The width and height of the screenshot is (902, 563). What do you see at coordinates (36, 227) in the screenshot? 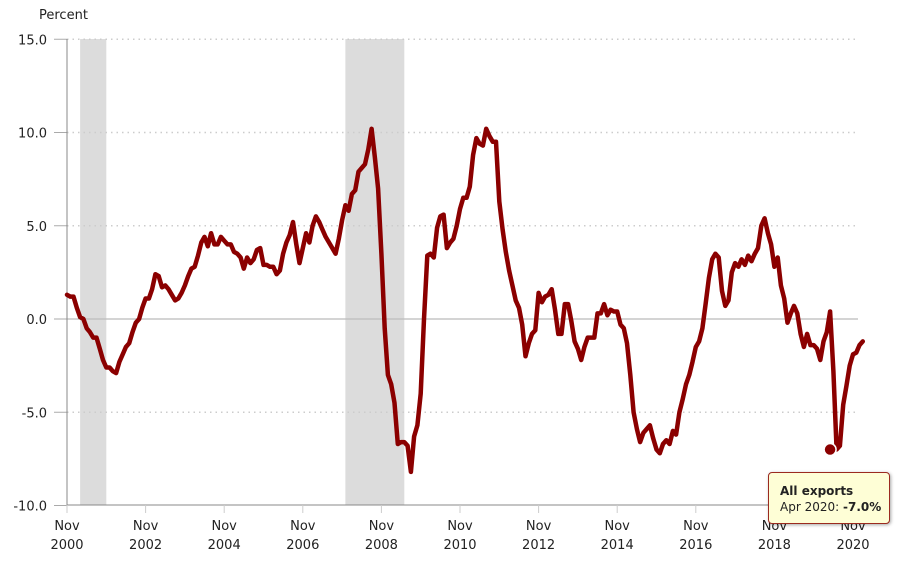
I see `y-tick-label: 5.0` at bounding box center [36, 227].